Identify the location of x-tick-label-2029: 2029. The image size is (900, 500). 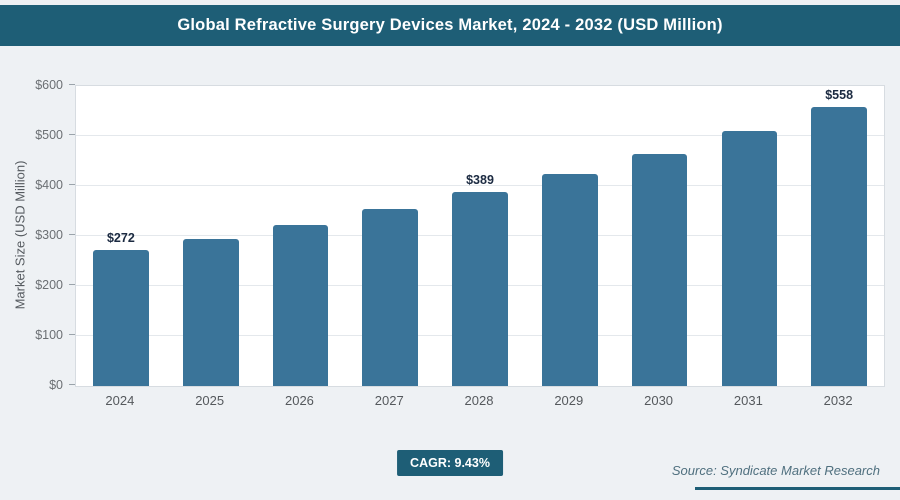
(569, 400).